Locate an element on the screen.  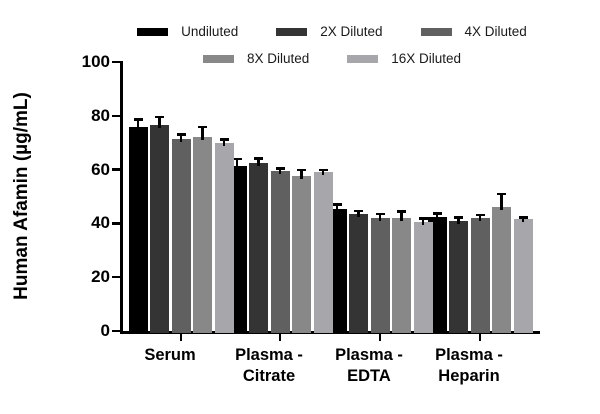
bar-serum-16x-diluted is located at coordinates (224, 237).